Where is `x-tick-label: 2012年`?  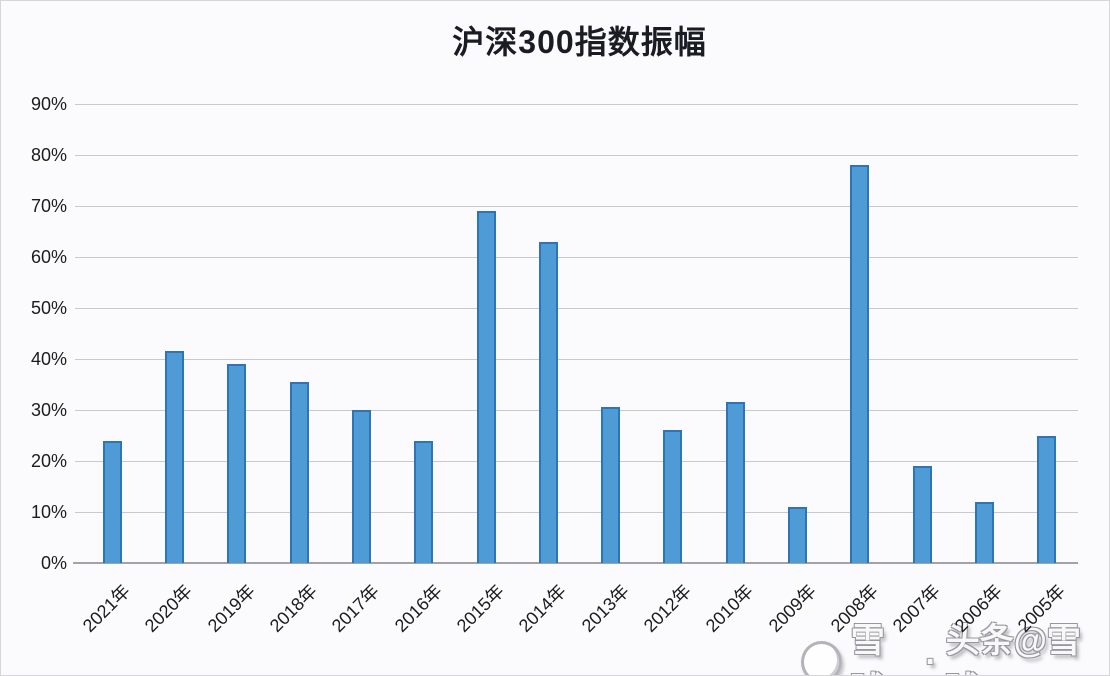
x-tick-label: 2012年 is located at coordinates (667, 608).